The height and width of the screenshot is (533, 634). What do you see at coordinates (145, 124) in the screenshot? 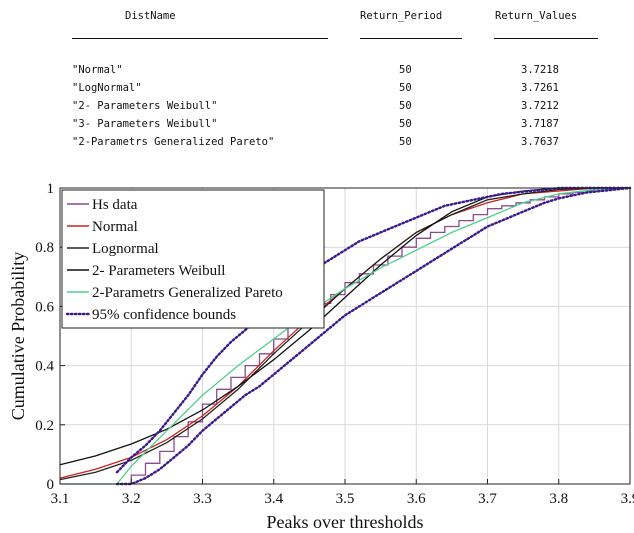
I see `row-4-distname: "3- Parameters Weibull"` at bounding box center [145, 124].